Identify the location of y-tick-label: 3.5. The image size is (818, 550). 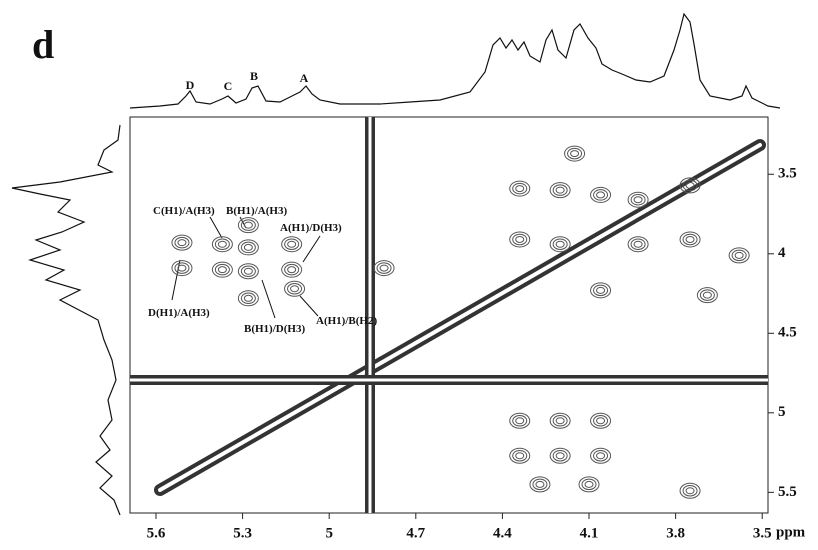
(787, 174).